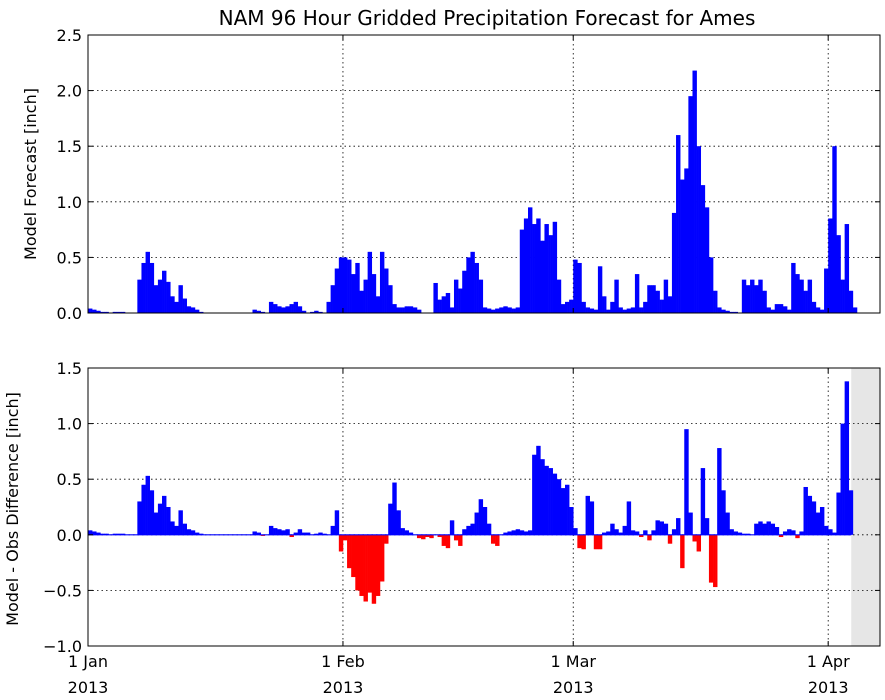 The width and height of the screenshot is (885, 700). I want to click on forecast-y-tick-label: 1.5, so click(69, 146).